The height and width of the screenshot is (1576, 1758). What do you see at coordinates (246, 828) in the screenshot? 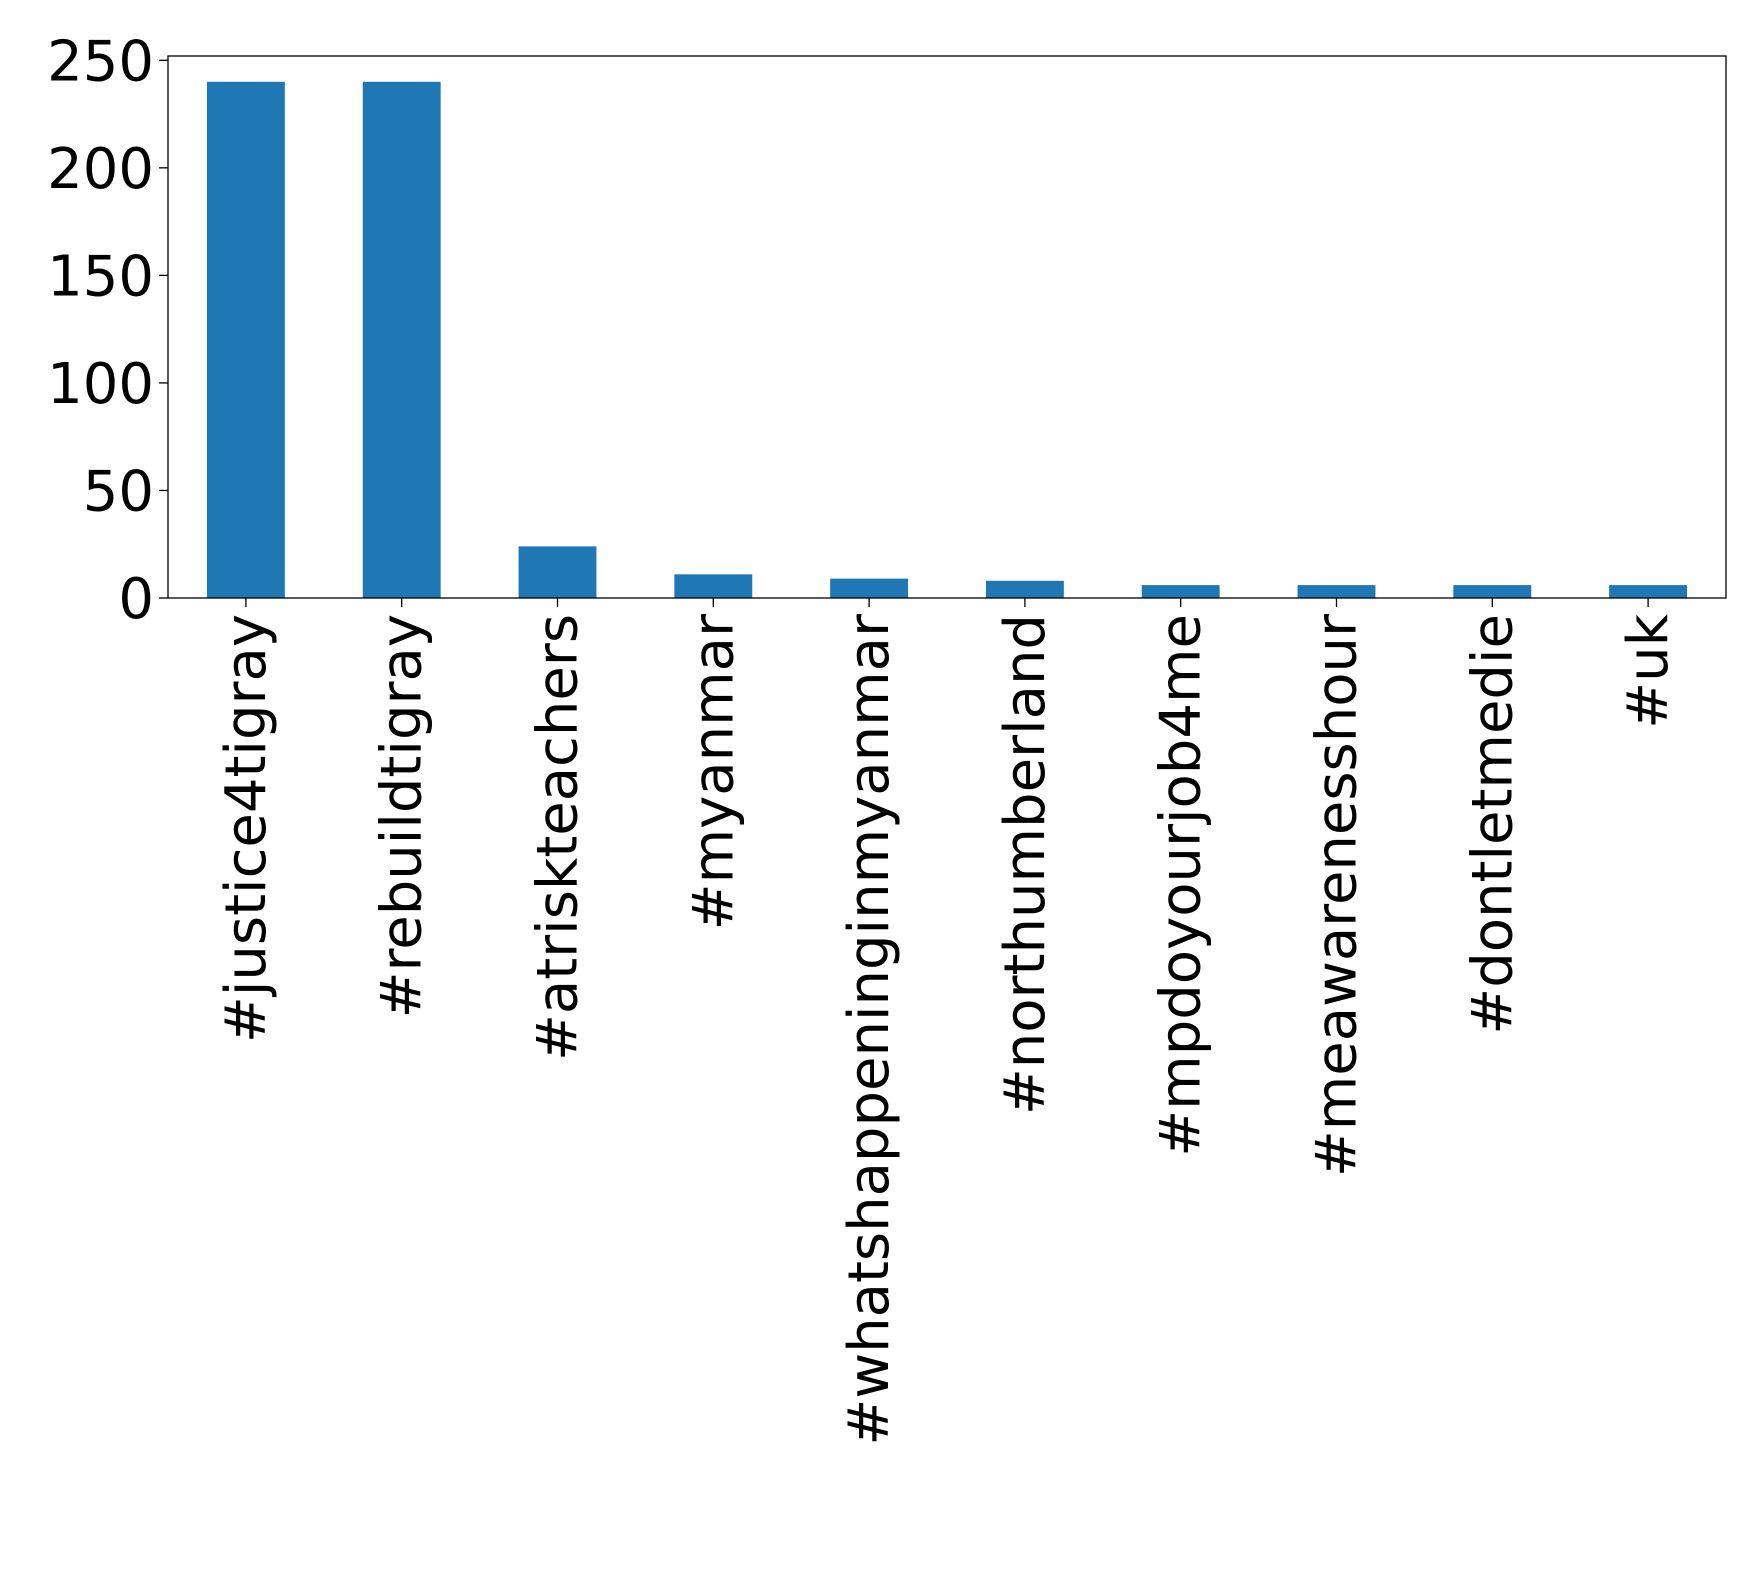
I see `x-tick-label: #justice4tigray` at bounding box center [246, 828].